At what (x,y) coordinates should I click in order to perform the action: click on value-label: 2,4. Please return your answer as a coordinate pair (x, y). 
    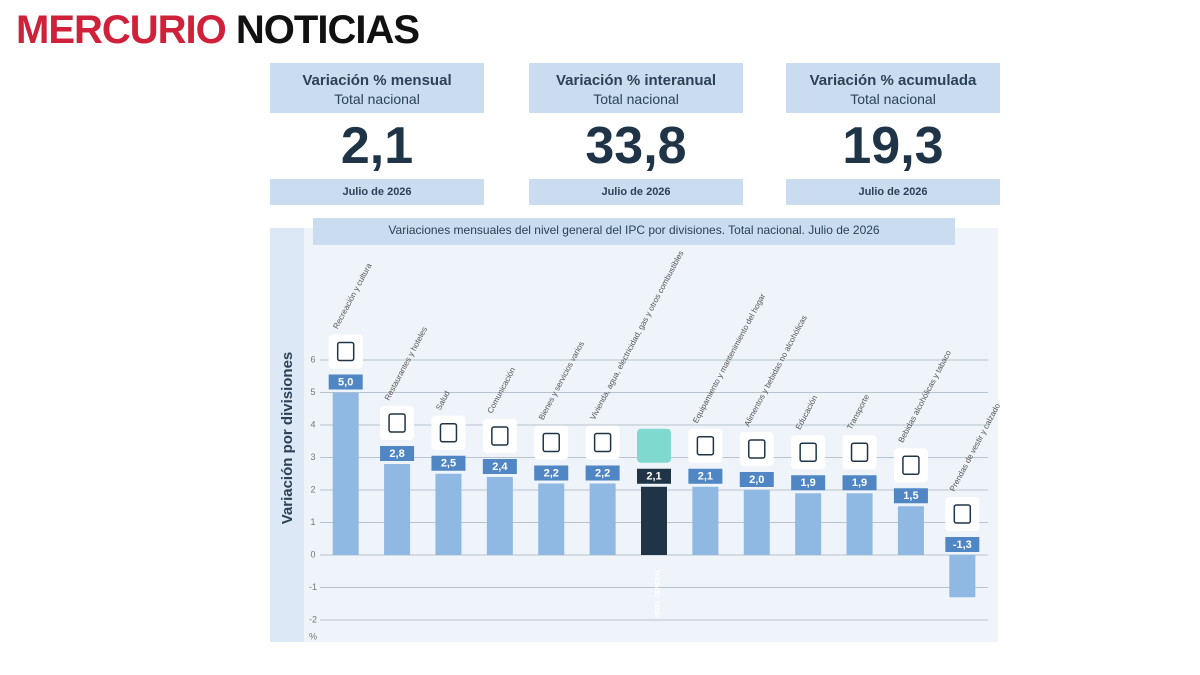
    Looking at the image, I should click on (500, 467).